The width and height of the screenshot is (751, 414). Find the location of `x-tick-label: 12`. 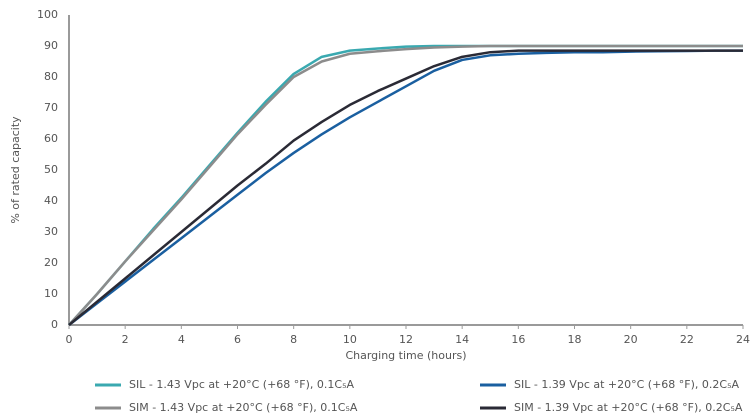

x-tick-label: 12 is located at coordinates (406, 339).